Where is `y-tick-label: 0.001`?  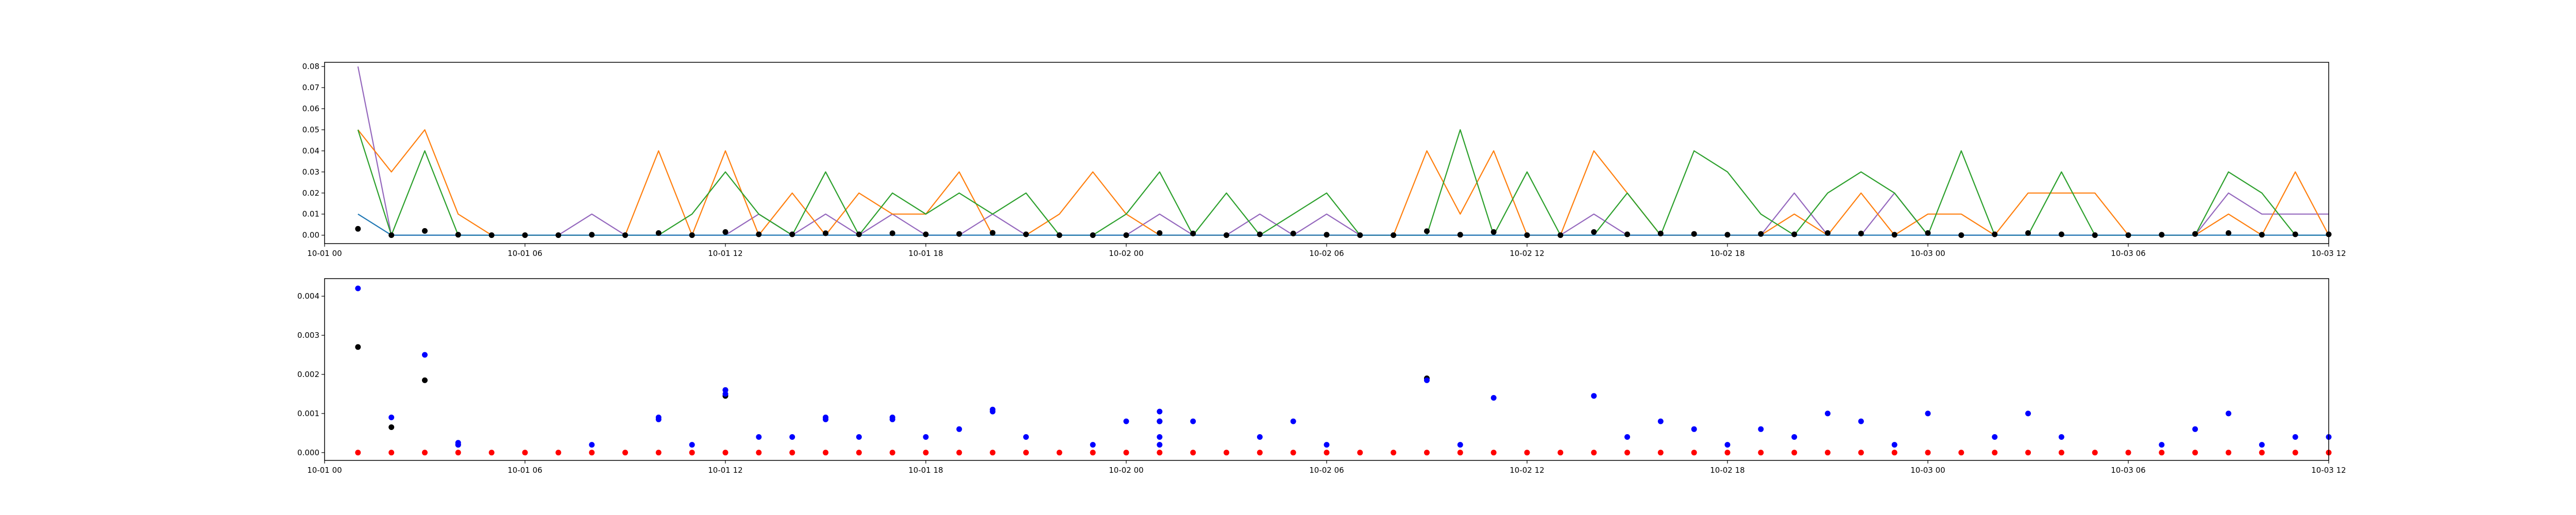 y-tick-label: 0.001 is located at coordinates (308, 413).